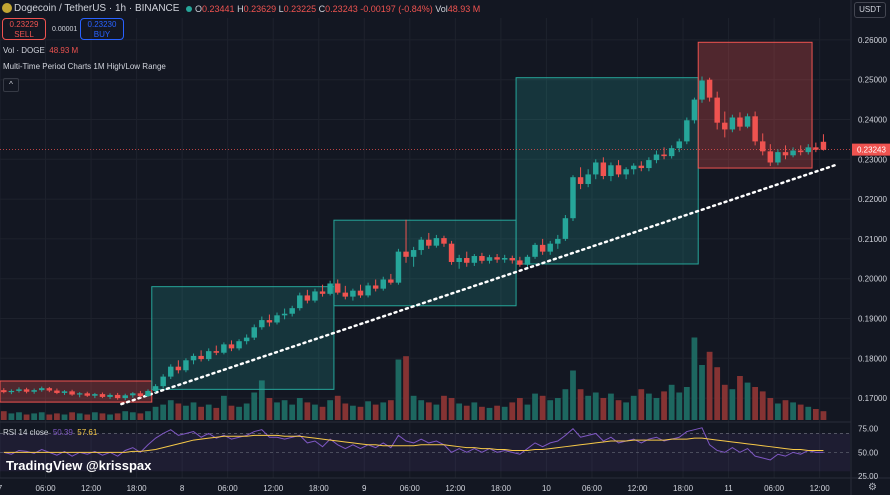 This screenshot has height=495, width=890. Describe the element at coordinates (872, 239) in the screenshot. I see `y-tick-label: 0.21000` at that location.